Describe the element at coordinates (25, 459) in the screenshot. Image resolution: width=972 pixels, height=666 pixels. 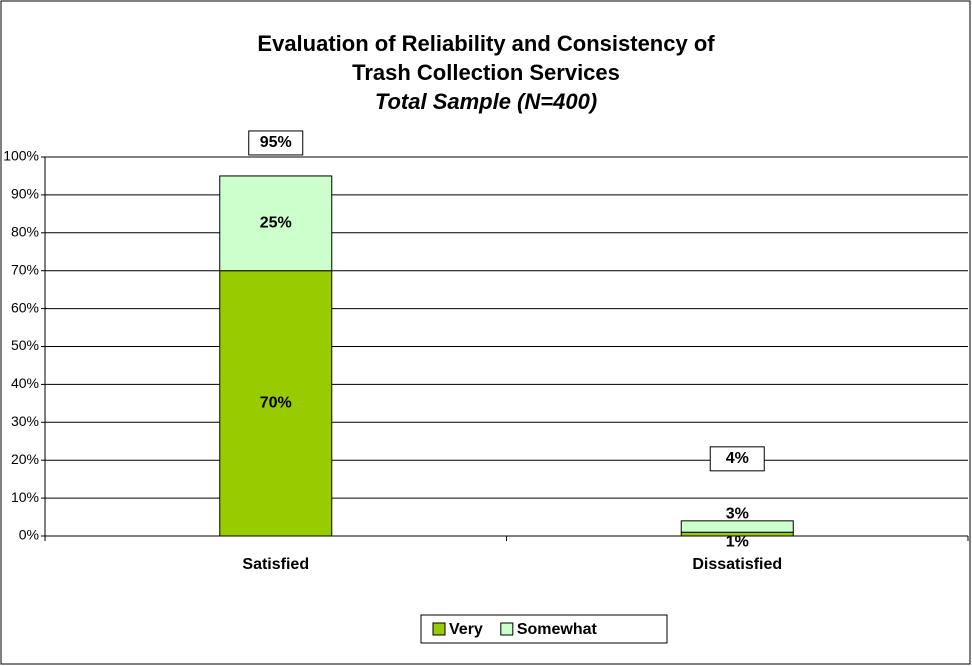
I see `y-tick-label: 20%` at that location.